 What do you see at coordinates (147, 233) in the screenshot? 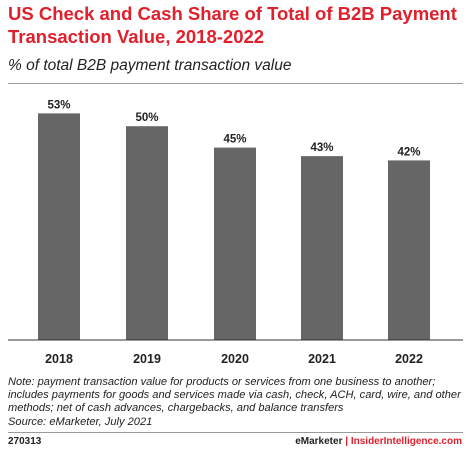
I see `bar-2019` at bounding box center [147, 233].